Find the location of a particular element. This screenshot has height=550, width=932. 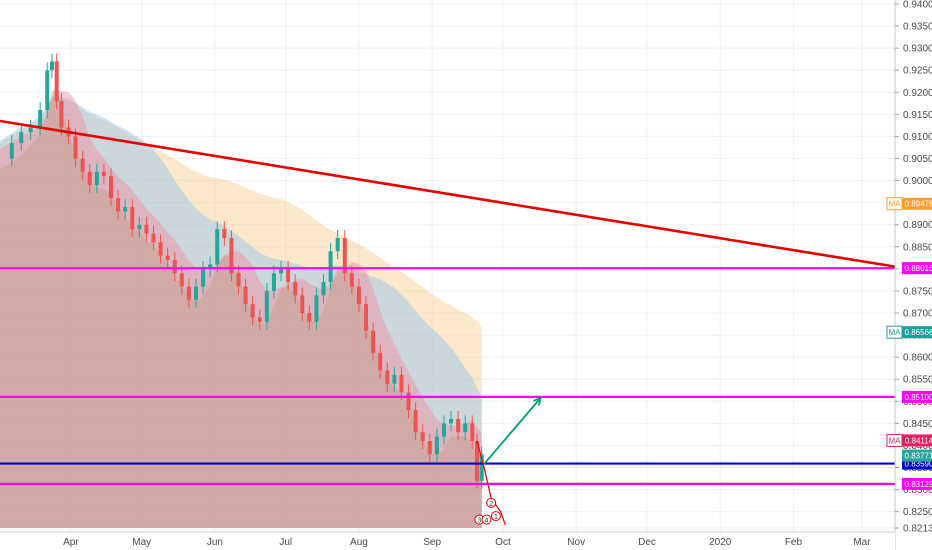

time-tick-label: Oct is located at coordinates (503, 542).